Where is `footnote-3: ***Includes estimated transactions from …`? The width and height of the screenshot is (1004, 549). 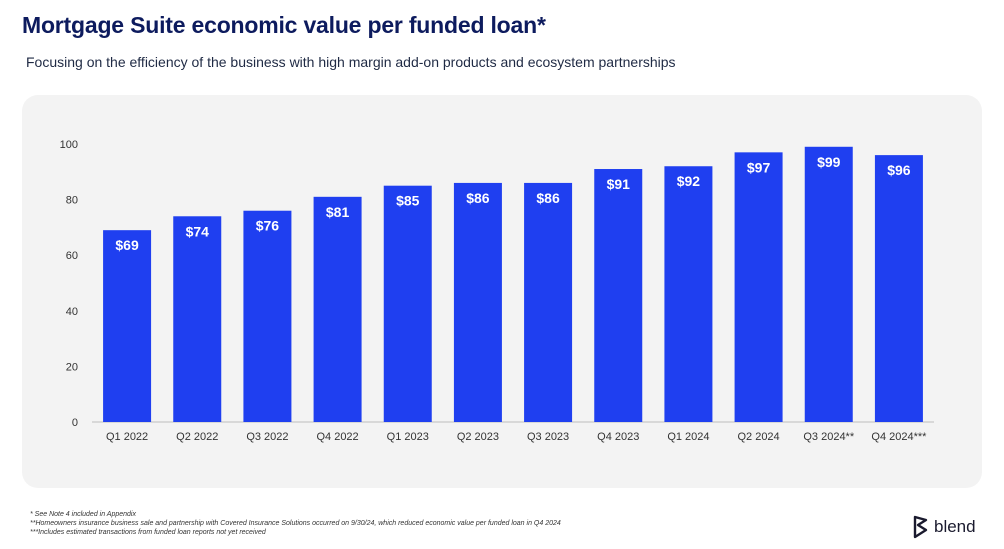 footnote-3: ***Includes estimated transactions from … is located at coordinates (148, 532).